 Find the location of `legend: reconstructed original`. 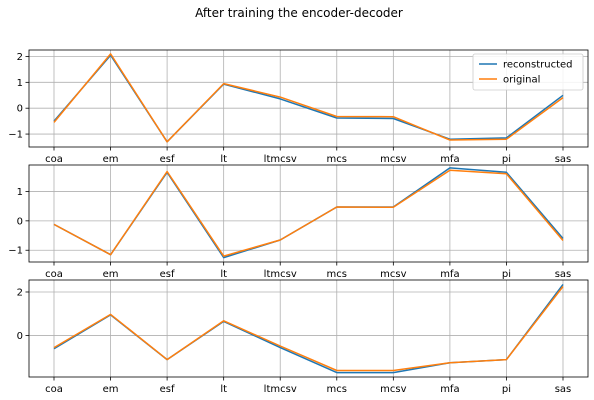

legend: reconstructed original is located at coordinates (528, 72).